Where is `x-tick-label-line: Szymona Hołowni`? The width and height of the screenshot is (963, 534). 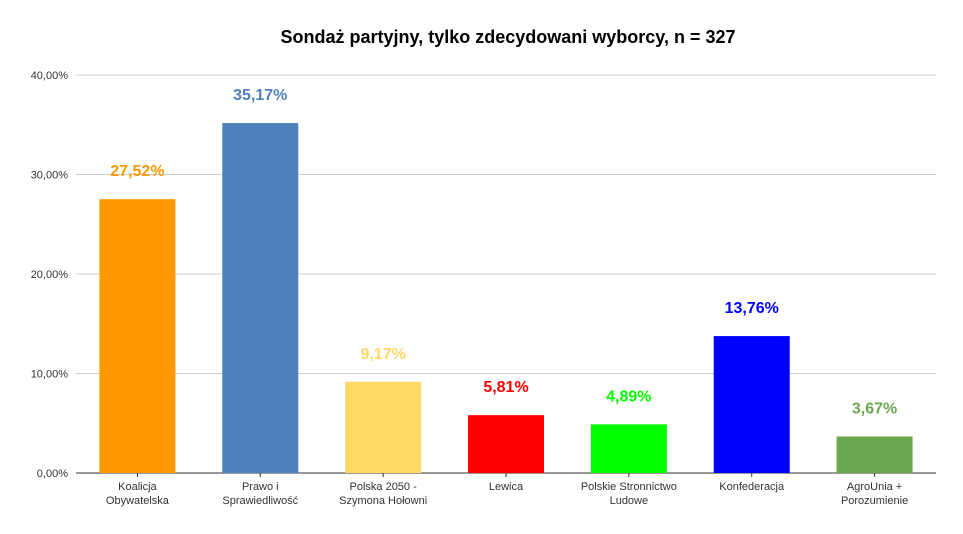
x-tick-label-line: Szymona Hołowni is located at coordinates (383, 501).